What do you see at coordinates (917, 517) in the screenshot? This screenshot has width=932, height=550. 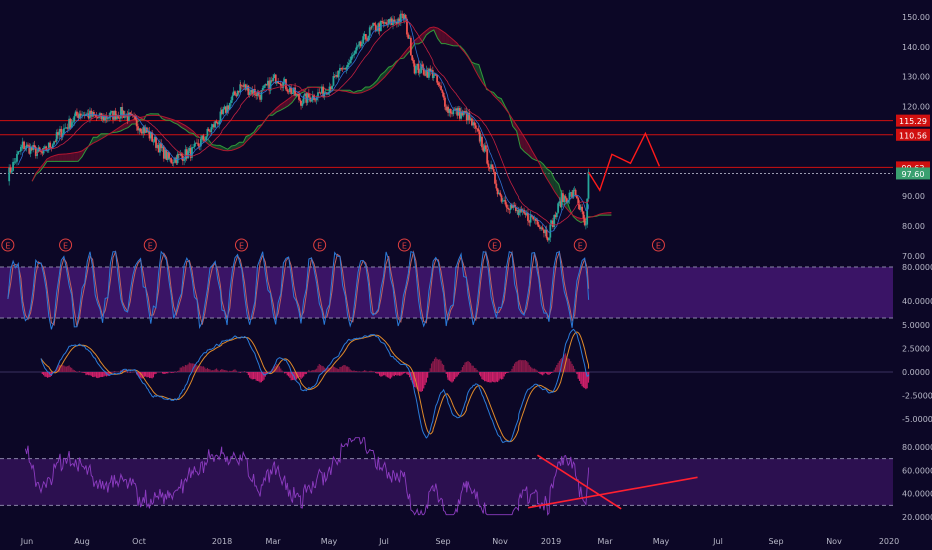 I see `rsi-axis-tick: 20.0000` at bounding box center [917, 517].